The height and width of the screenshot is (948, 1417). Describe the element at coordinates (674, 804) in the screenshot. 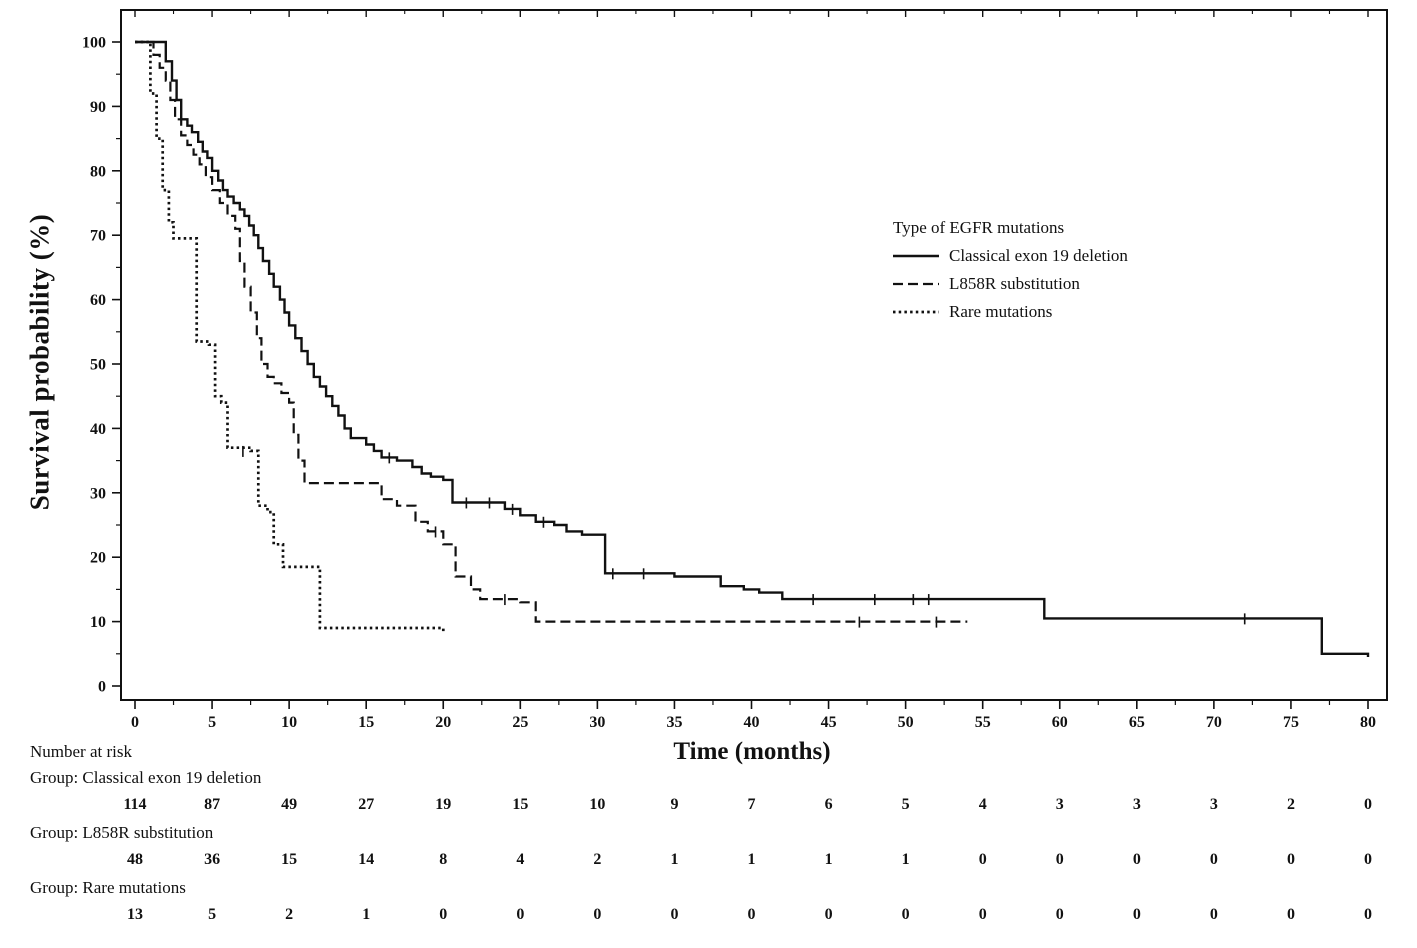

I see `risk-count: 9` at that location.